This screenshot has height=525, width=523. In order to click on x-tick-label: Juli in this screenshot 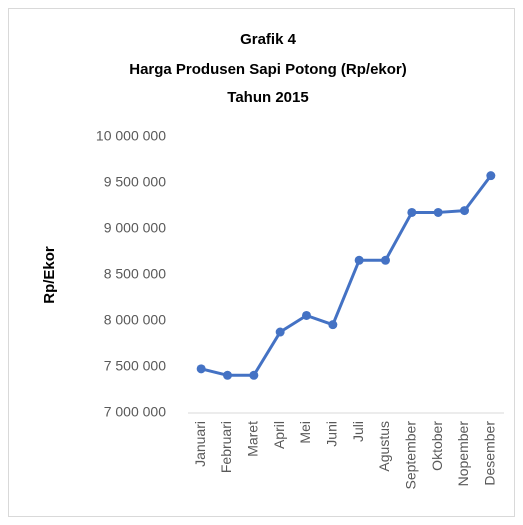, I will do `click(358, 431)`.